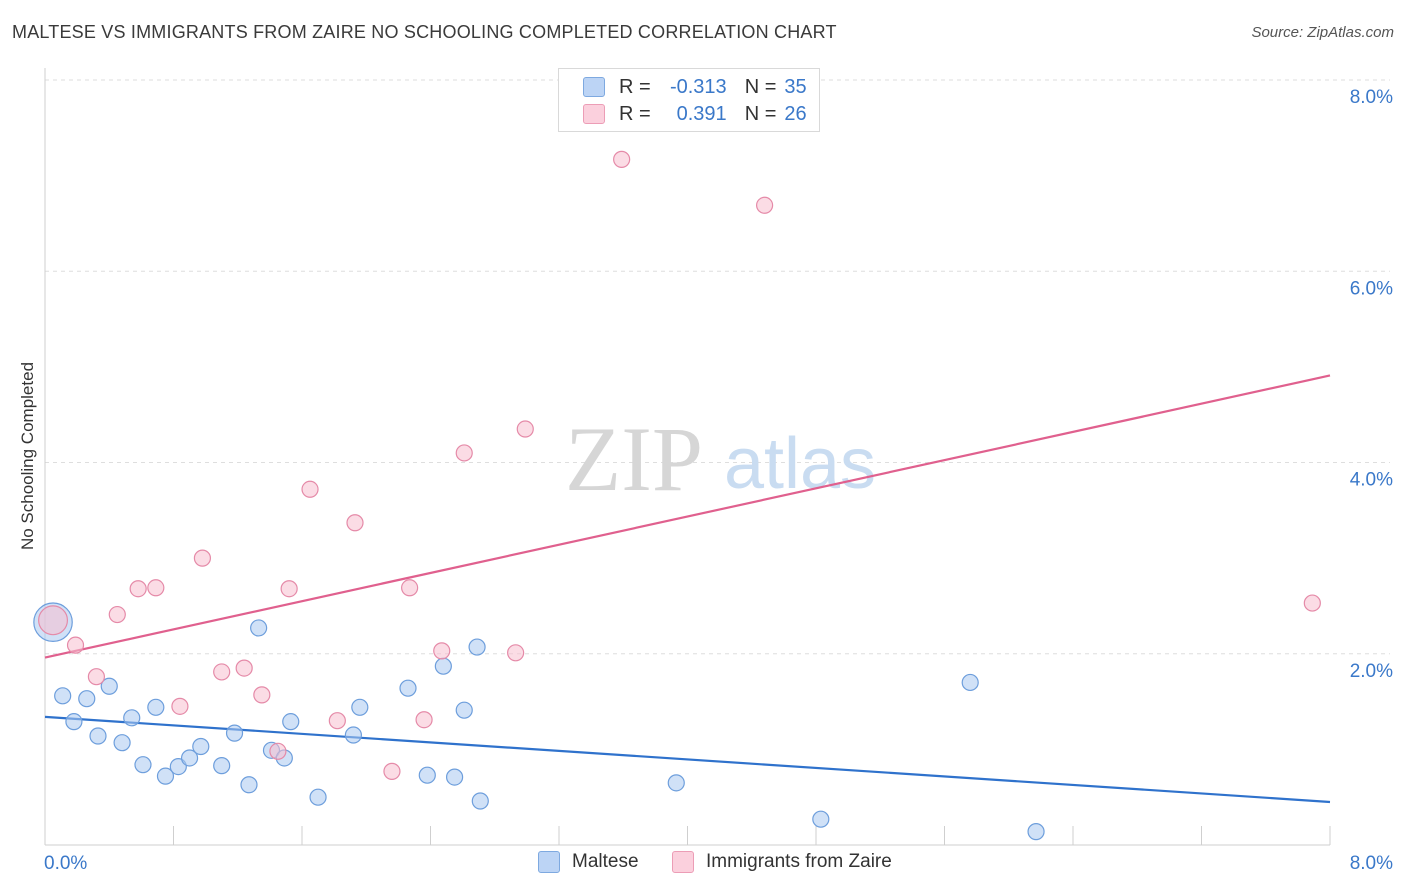 The width and height of the screenshot is (1406, 892). I want to click on watermark-zip: ZIP, so click(634, 459).